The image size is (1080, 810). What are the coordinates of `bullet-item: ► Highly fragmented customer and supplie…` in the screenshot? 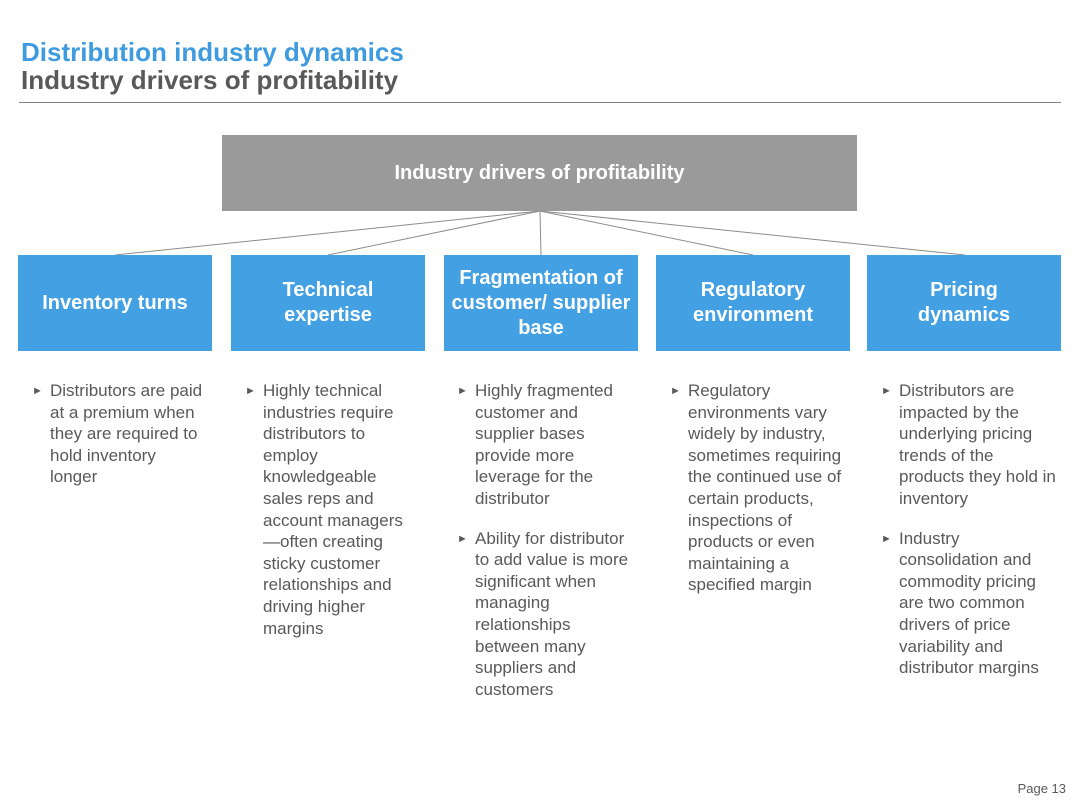 It's located at (543, 445).